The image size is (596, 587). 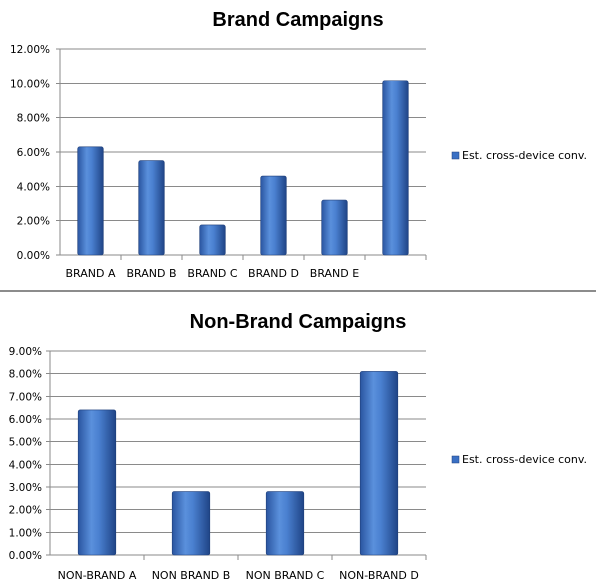 I want to click on x-category-label: BRAND C, so click(x=212, y=273).